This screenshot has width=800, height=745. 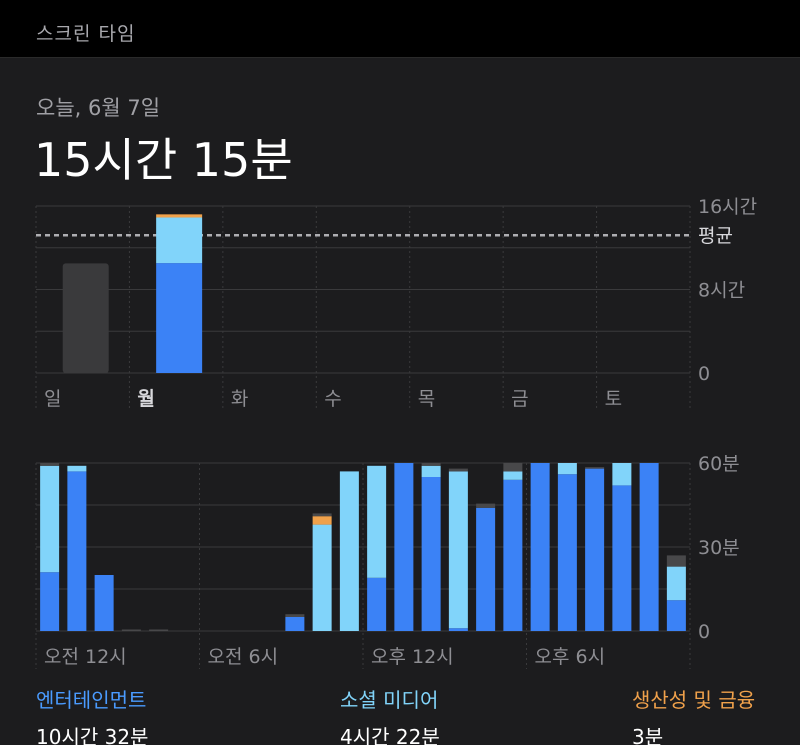 I want to click on x-tick-label: 오후 6시, so click(x=570, y=657).